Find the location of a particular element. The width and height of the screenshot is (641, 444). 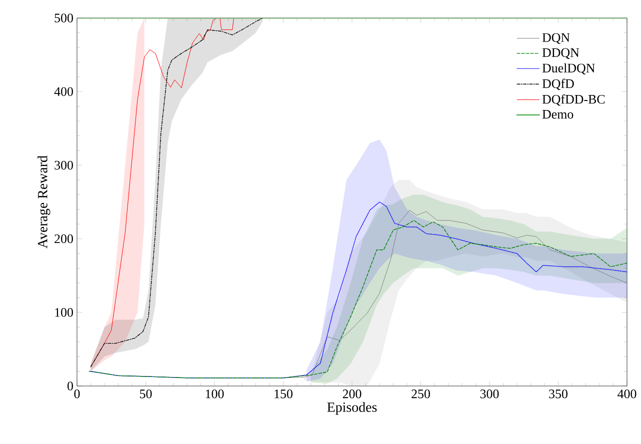

x-axis-title: Episodes is located at coordinates (352, 408).